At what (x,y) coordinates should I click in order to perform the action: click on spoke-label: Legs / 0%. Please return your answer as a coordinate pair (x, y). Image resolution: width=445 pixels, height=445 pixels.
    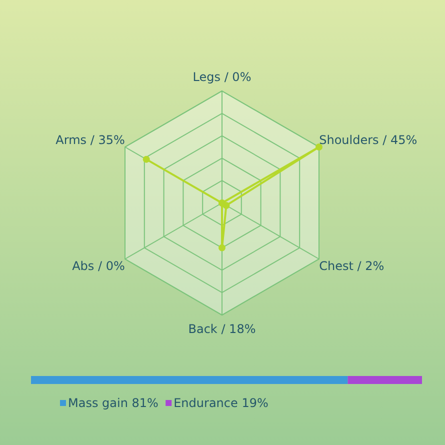
    Looking at the image, I should click on (222, 77).